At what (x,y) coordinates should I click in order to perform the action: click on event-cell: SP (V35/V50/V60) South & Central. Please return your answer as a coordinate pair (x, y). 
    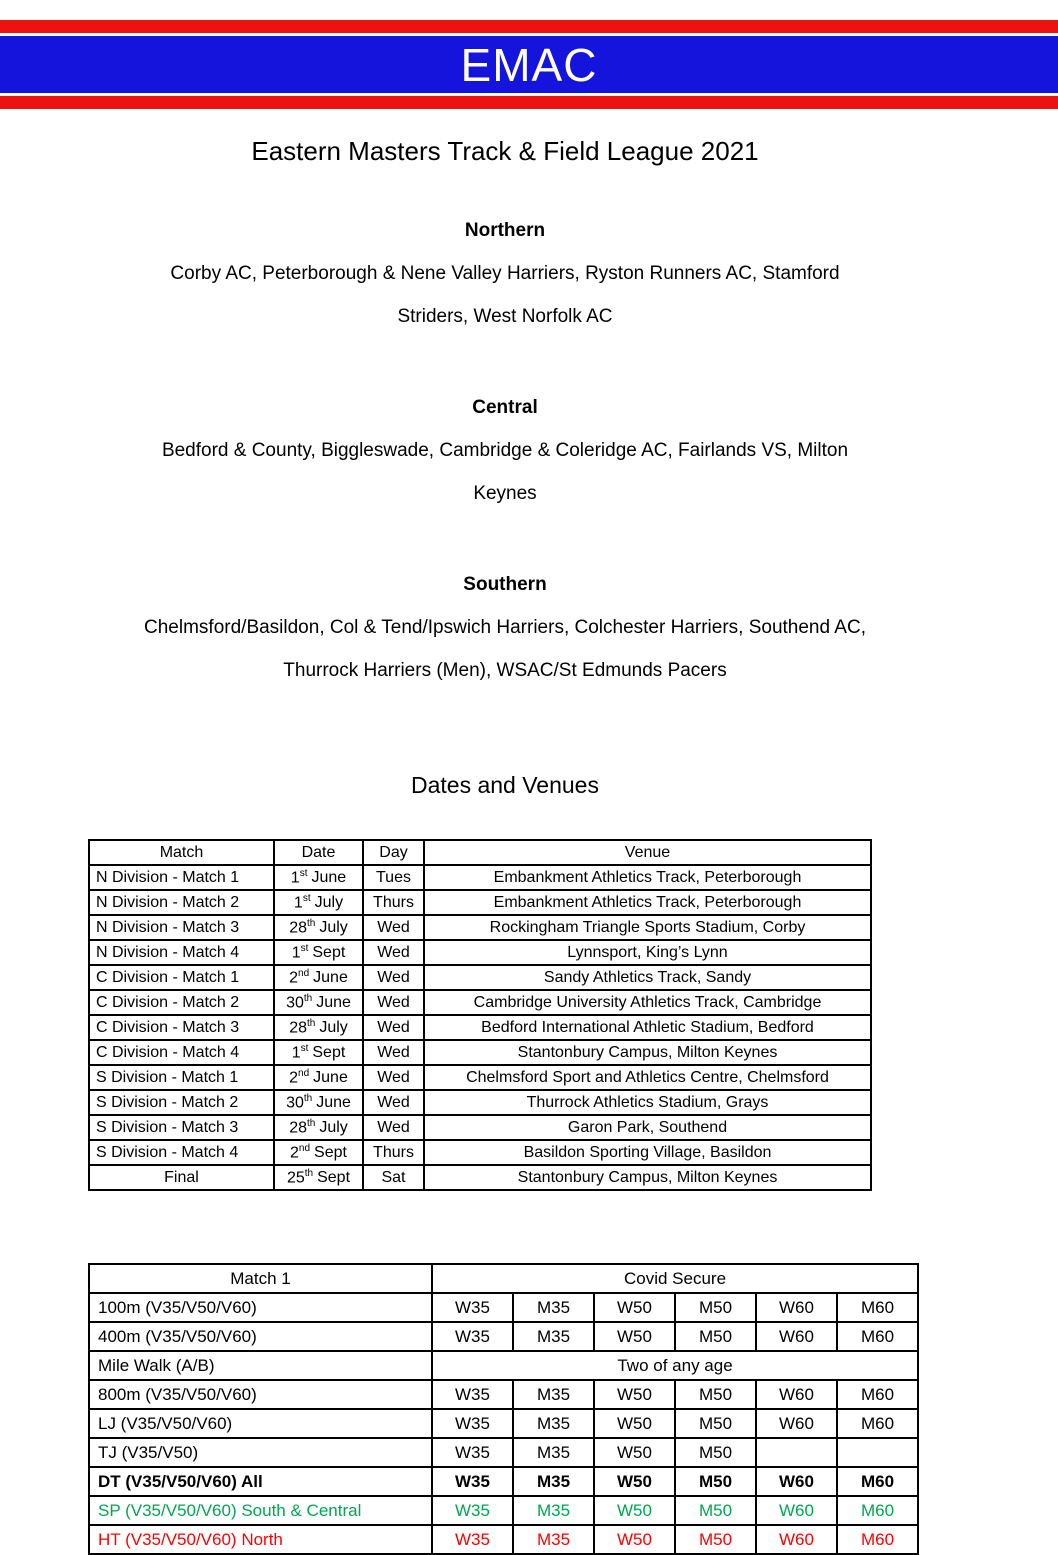
    Looking at the image, I should click on (260, 1510).